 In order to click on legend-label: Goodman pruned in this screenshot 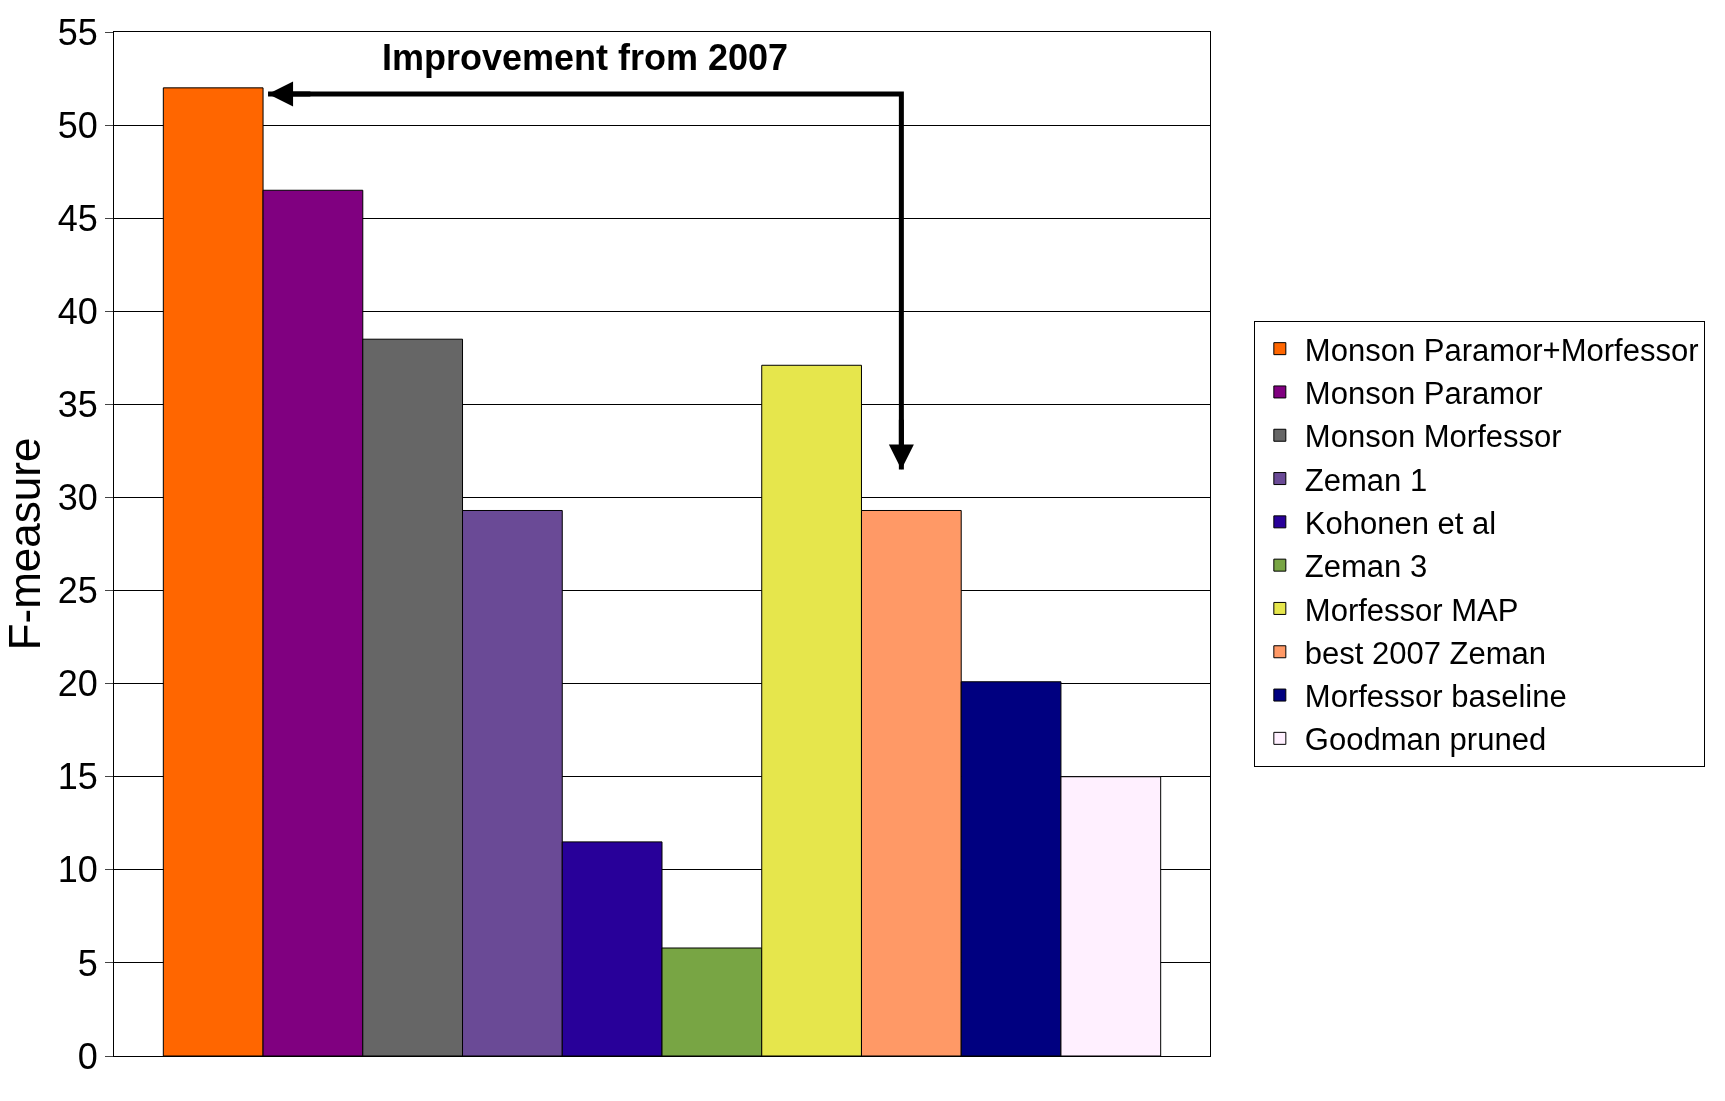, I will do `click(1425, 740)`.